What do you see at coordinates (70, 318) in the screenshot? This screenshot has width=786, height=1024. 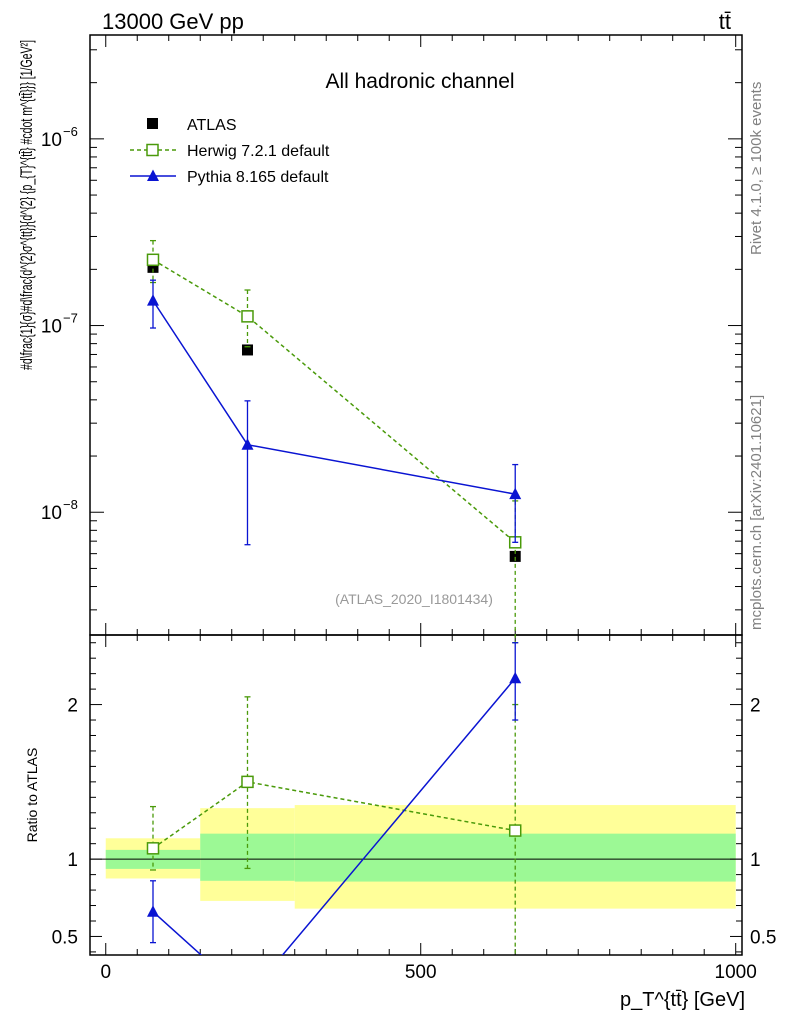 I see `y-tick-exponent-main: −7` at bounding box center [70, 318].